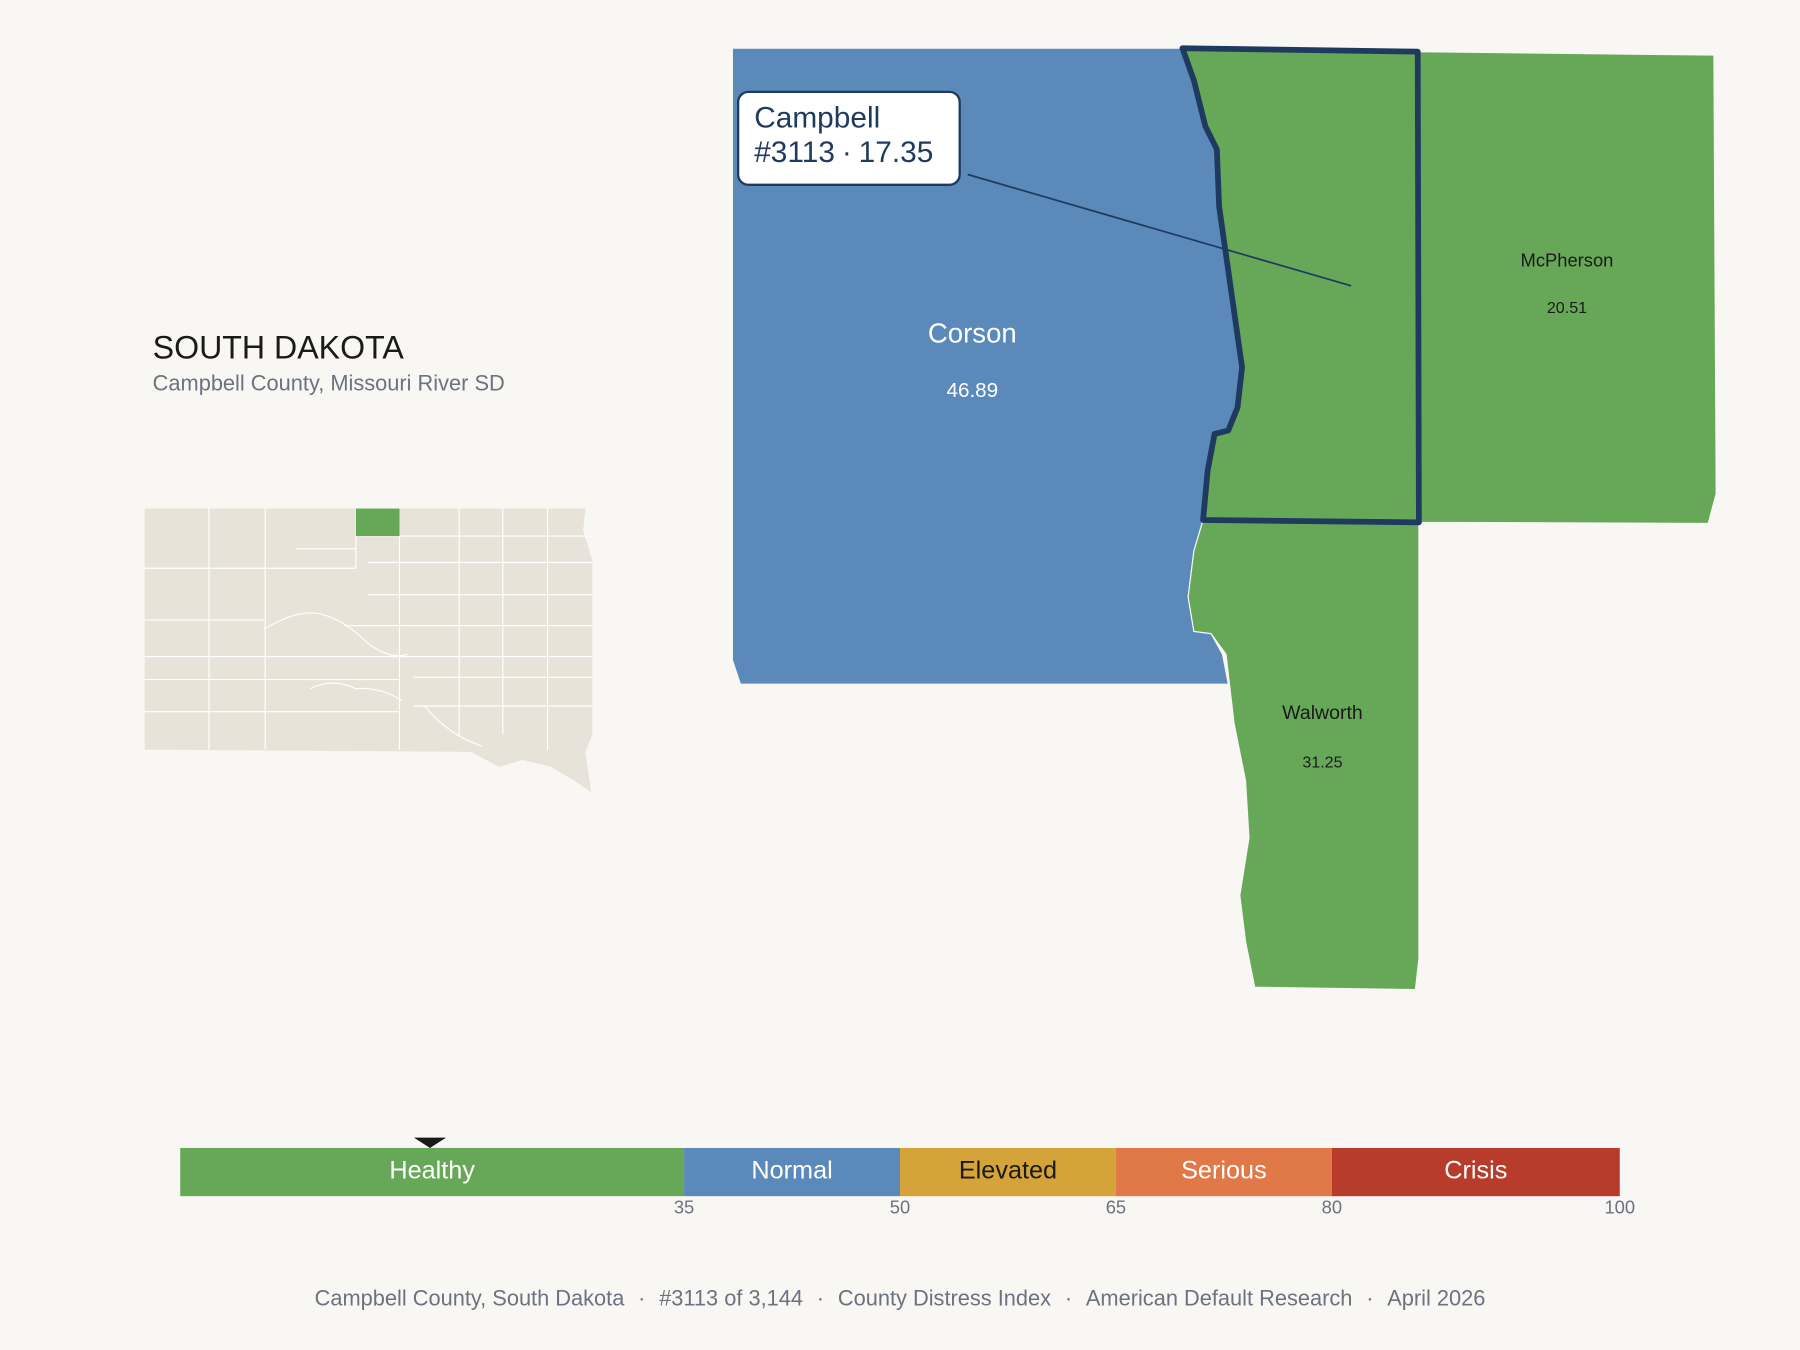  I want to click on legend-band-label: Serious, so click(1224, 1171).